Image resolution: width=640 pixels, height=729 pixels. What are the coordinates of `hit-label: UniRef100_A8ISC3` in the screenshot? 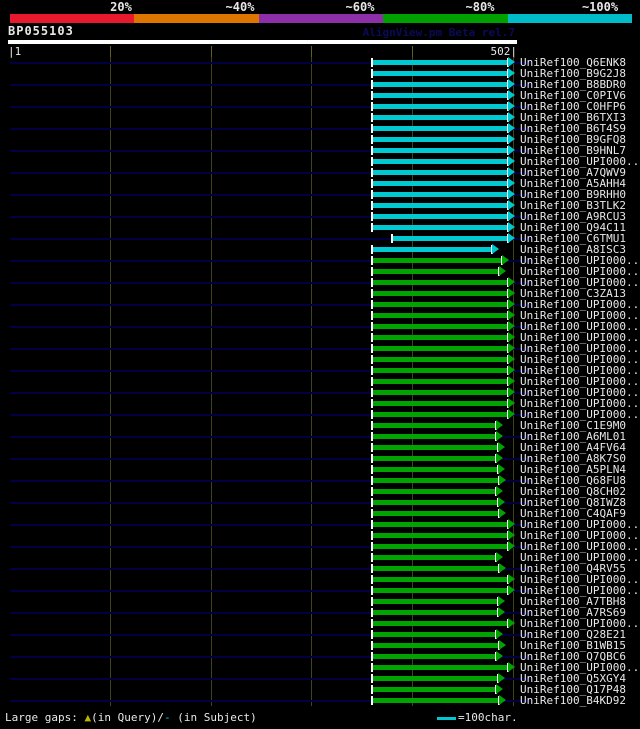 It's located at (573, 249).